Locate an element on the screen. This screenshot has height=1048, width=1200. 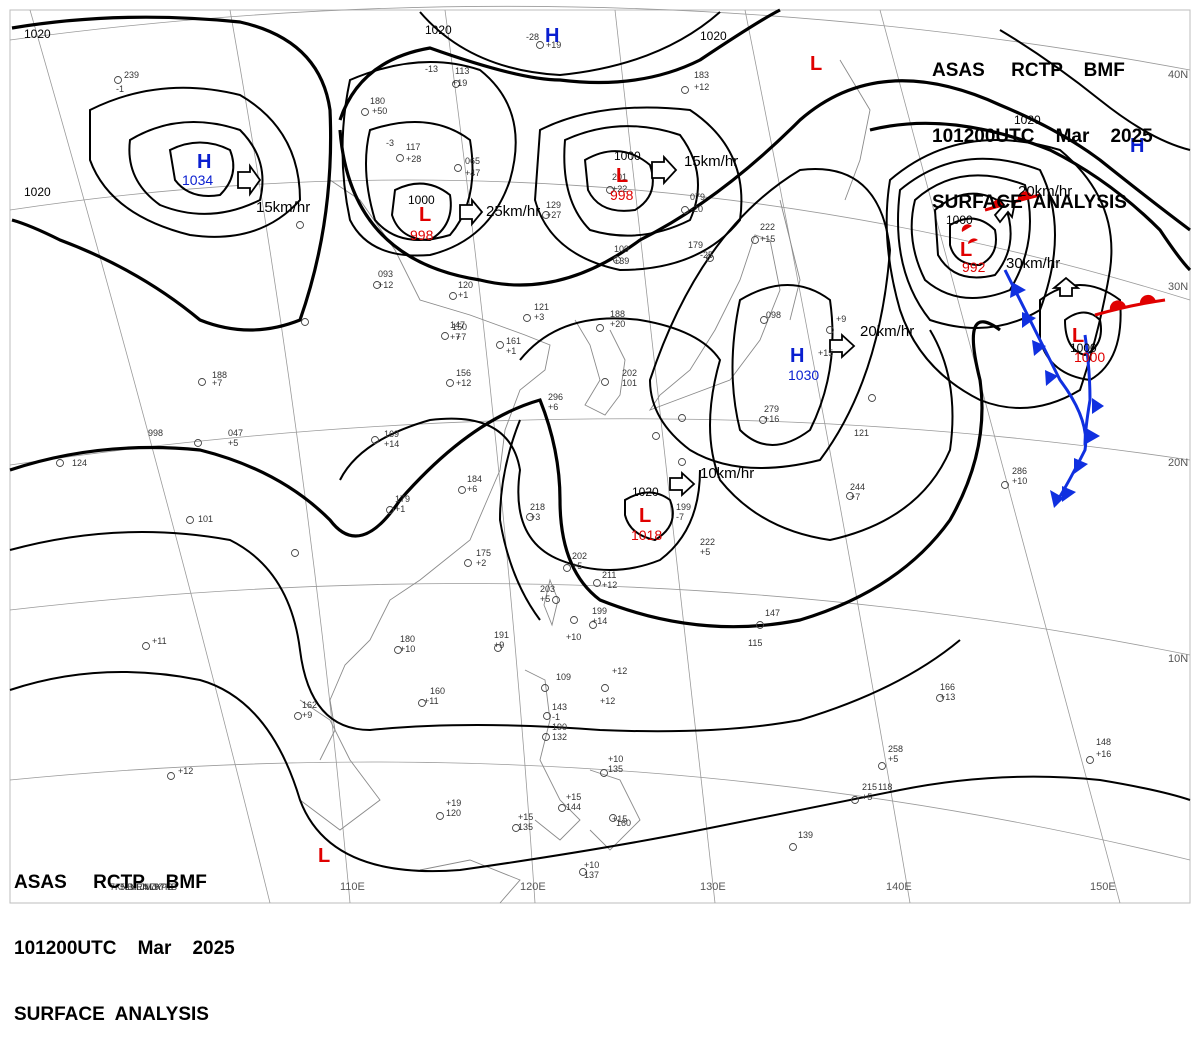
isobar-1004-l998-west is located at coordinates (419, 181).